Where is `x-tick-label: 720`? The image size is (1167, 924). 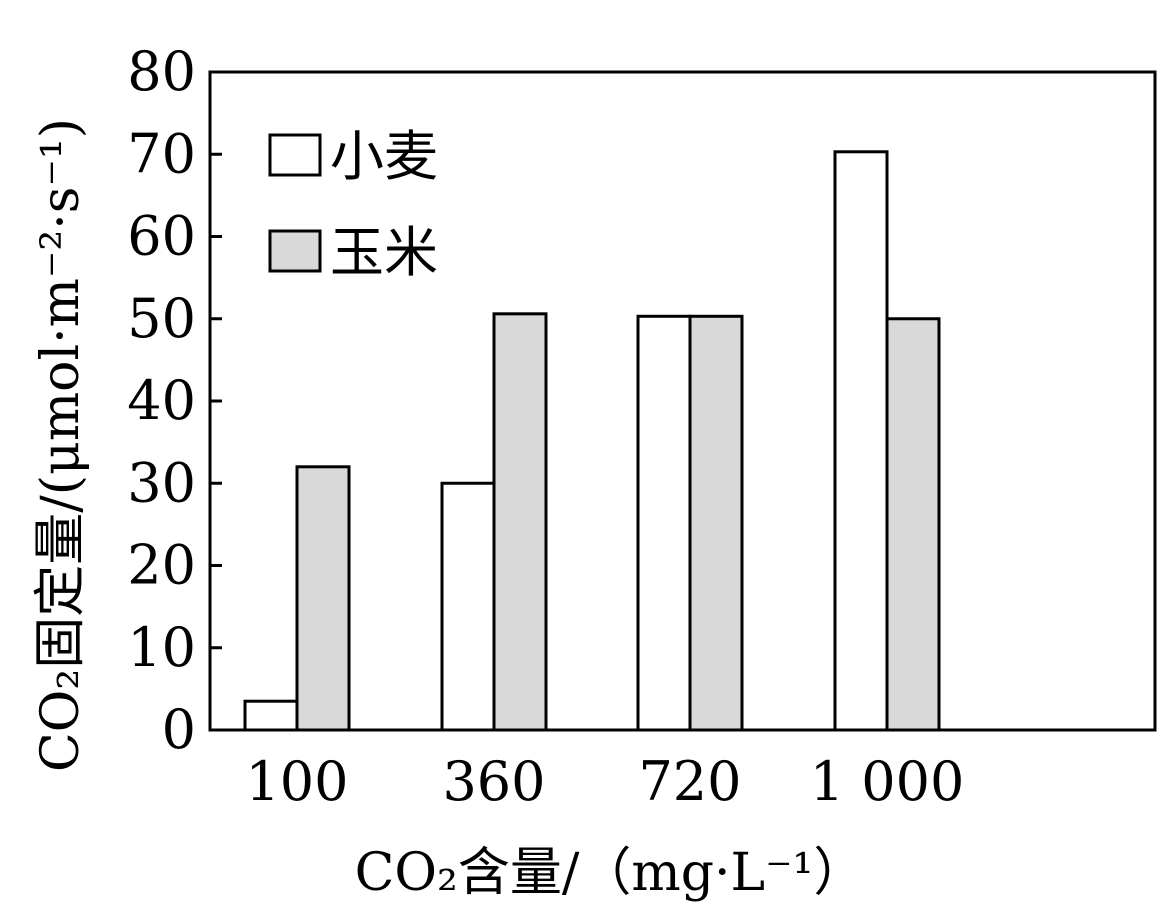 x-tick-label: 720 is located at coordinates (689, 781).